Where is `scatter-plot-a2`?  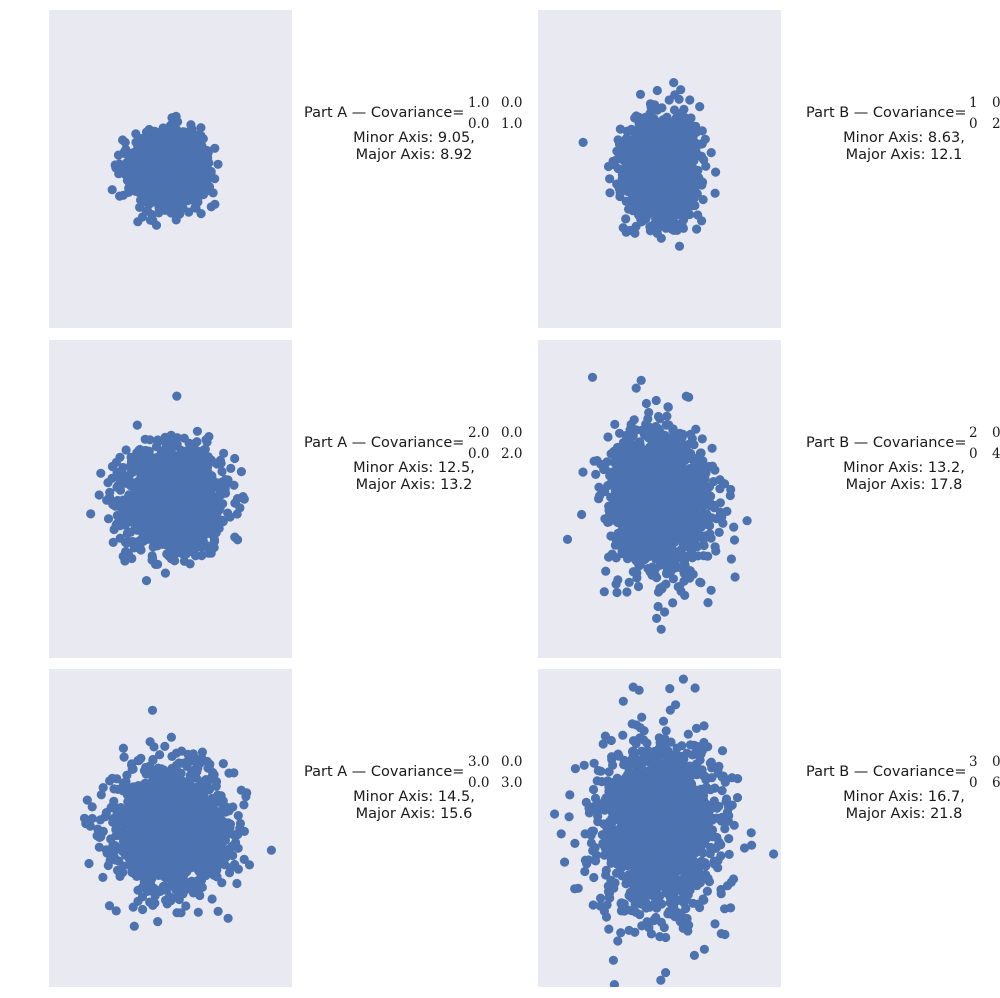 scatter-plot-a2 is located at coordinates (167, 488).